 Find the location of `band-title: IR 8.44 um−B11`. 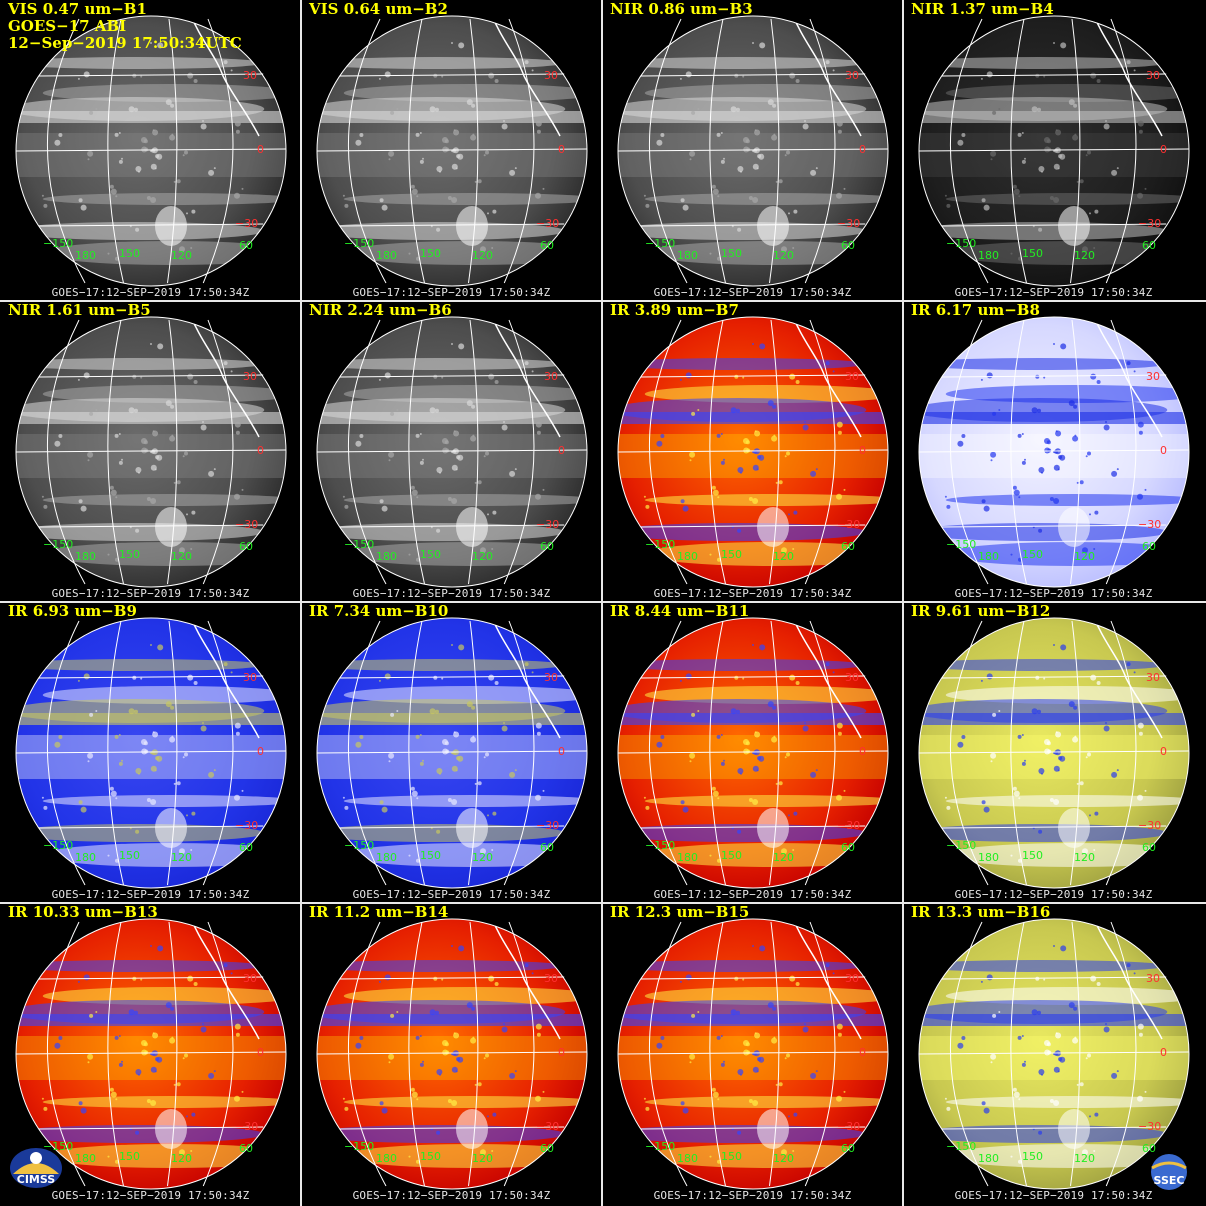

band-title: IR 8.44 um−B11 is located at coordinates (680, 611).